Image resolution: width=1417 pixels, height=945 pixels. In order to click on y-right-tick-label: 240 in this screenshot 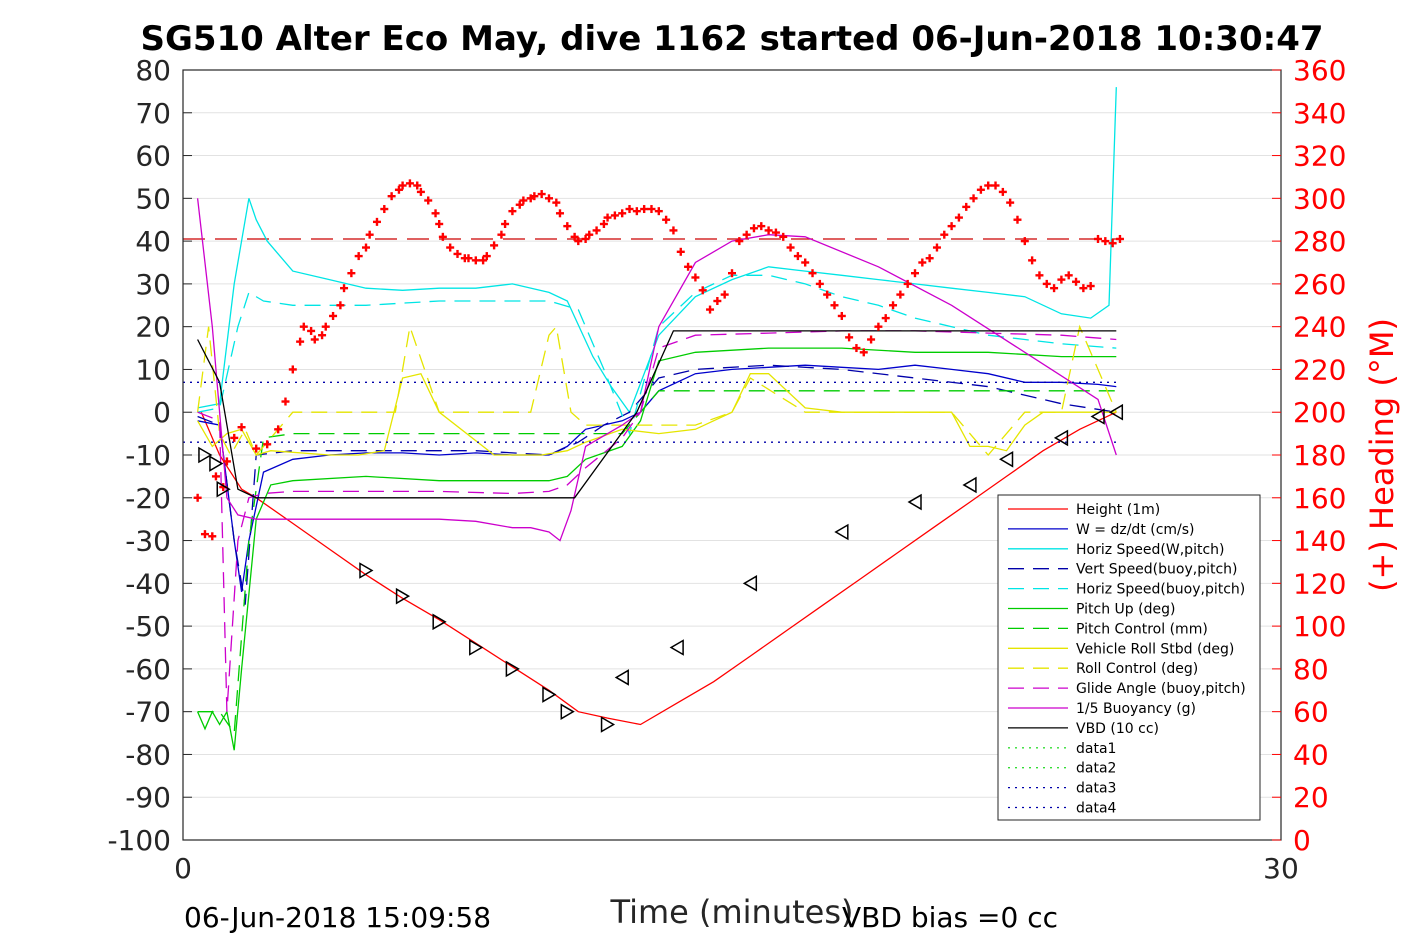, I will do `click(1319, 327)`.